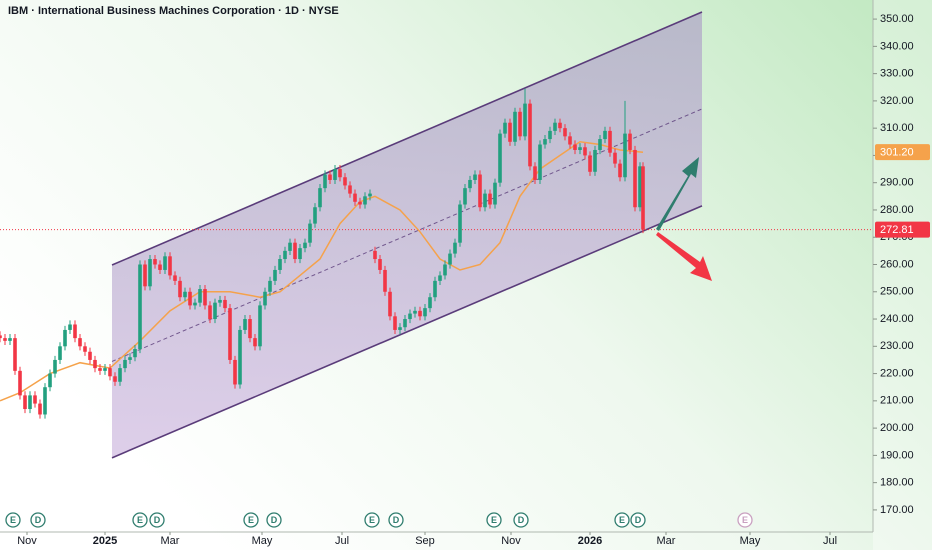 The width and height of the screenshot is (932, 550). What do you see at coordinates (677, 194) in the screenshot?
I see `up-arrow` at bounding box center [677, 194].